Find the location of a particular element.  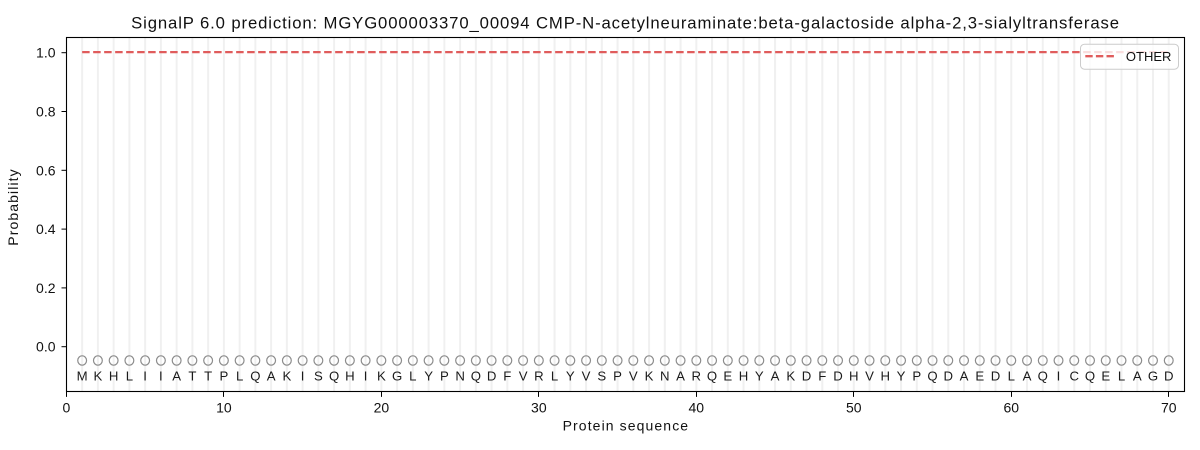

svg-text: 30 is located at coordinates (539, 407).